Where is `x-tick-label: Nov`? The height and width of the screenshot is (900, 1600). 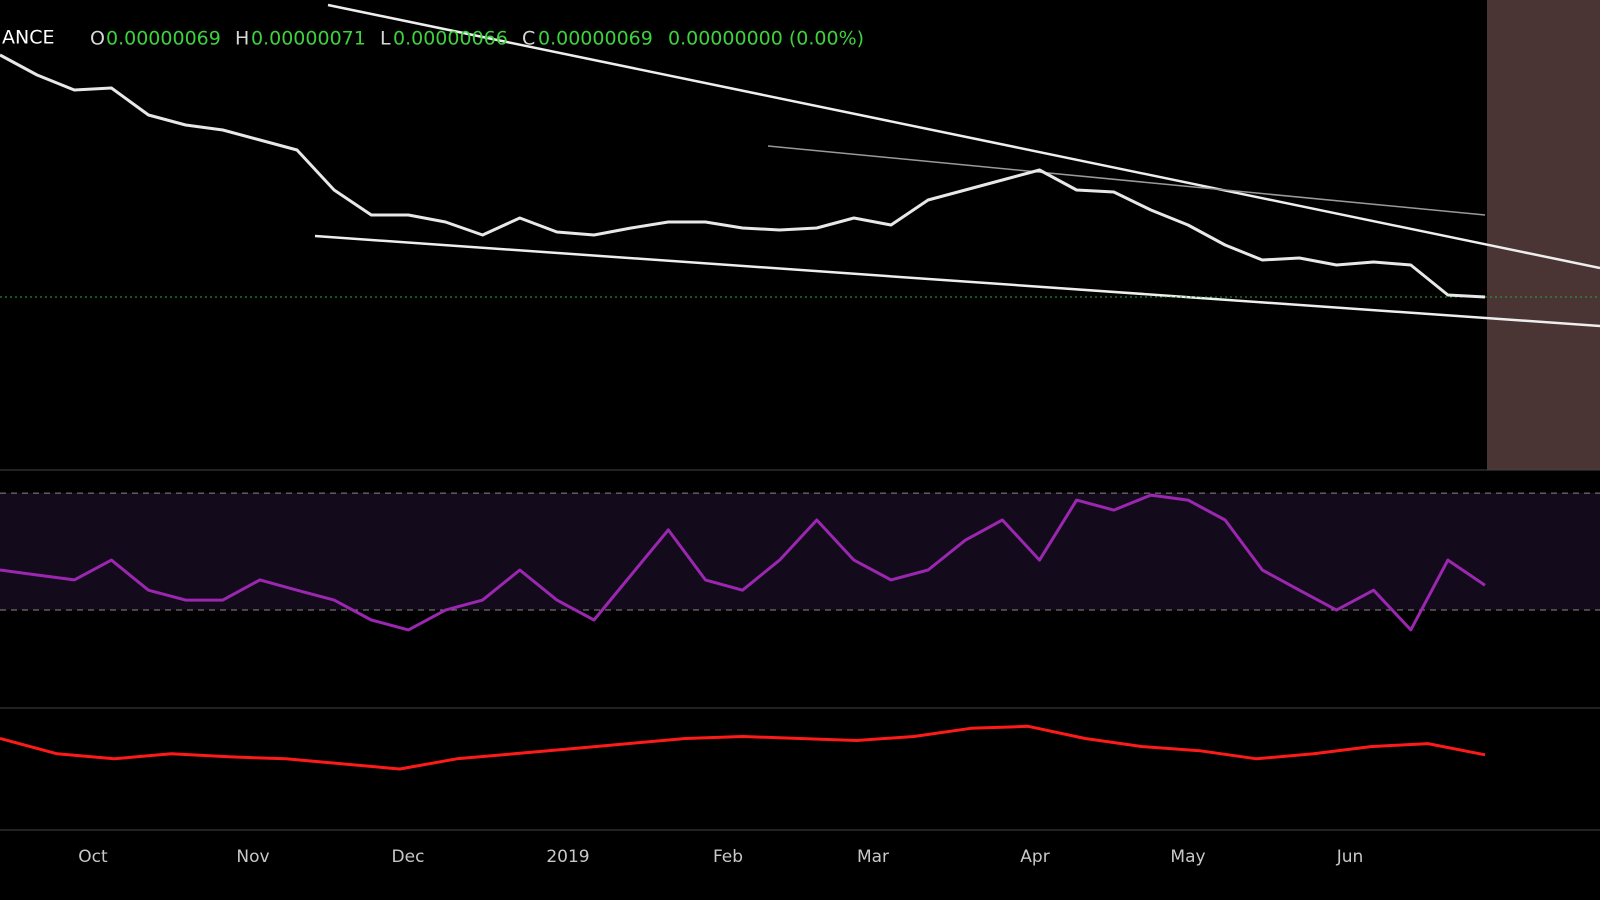
x-tick-label: Nov is located at coordinates (252, 857).